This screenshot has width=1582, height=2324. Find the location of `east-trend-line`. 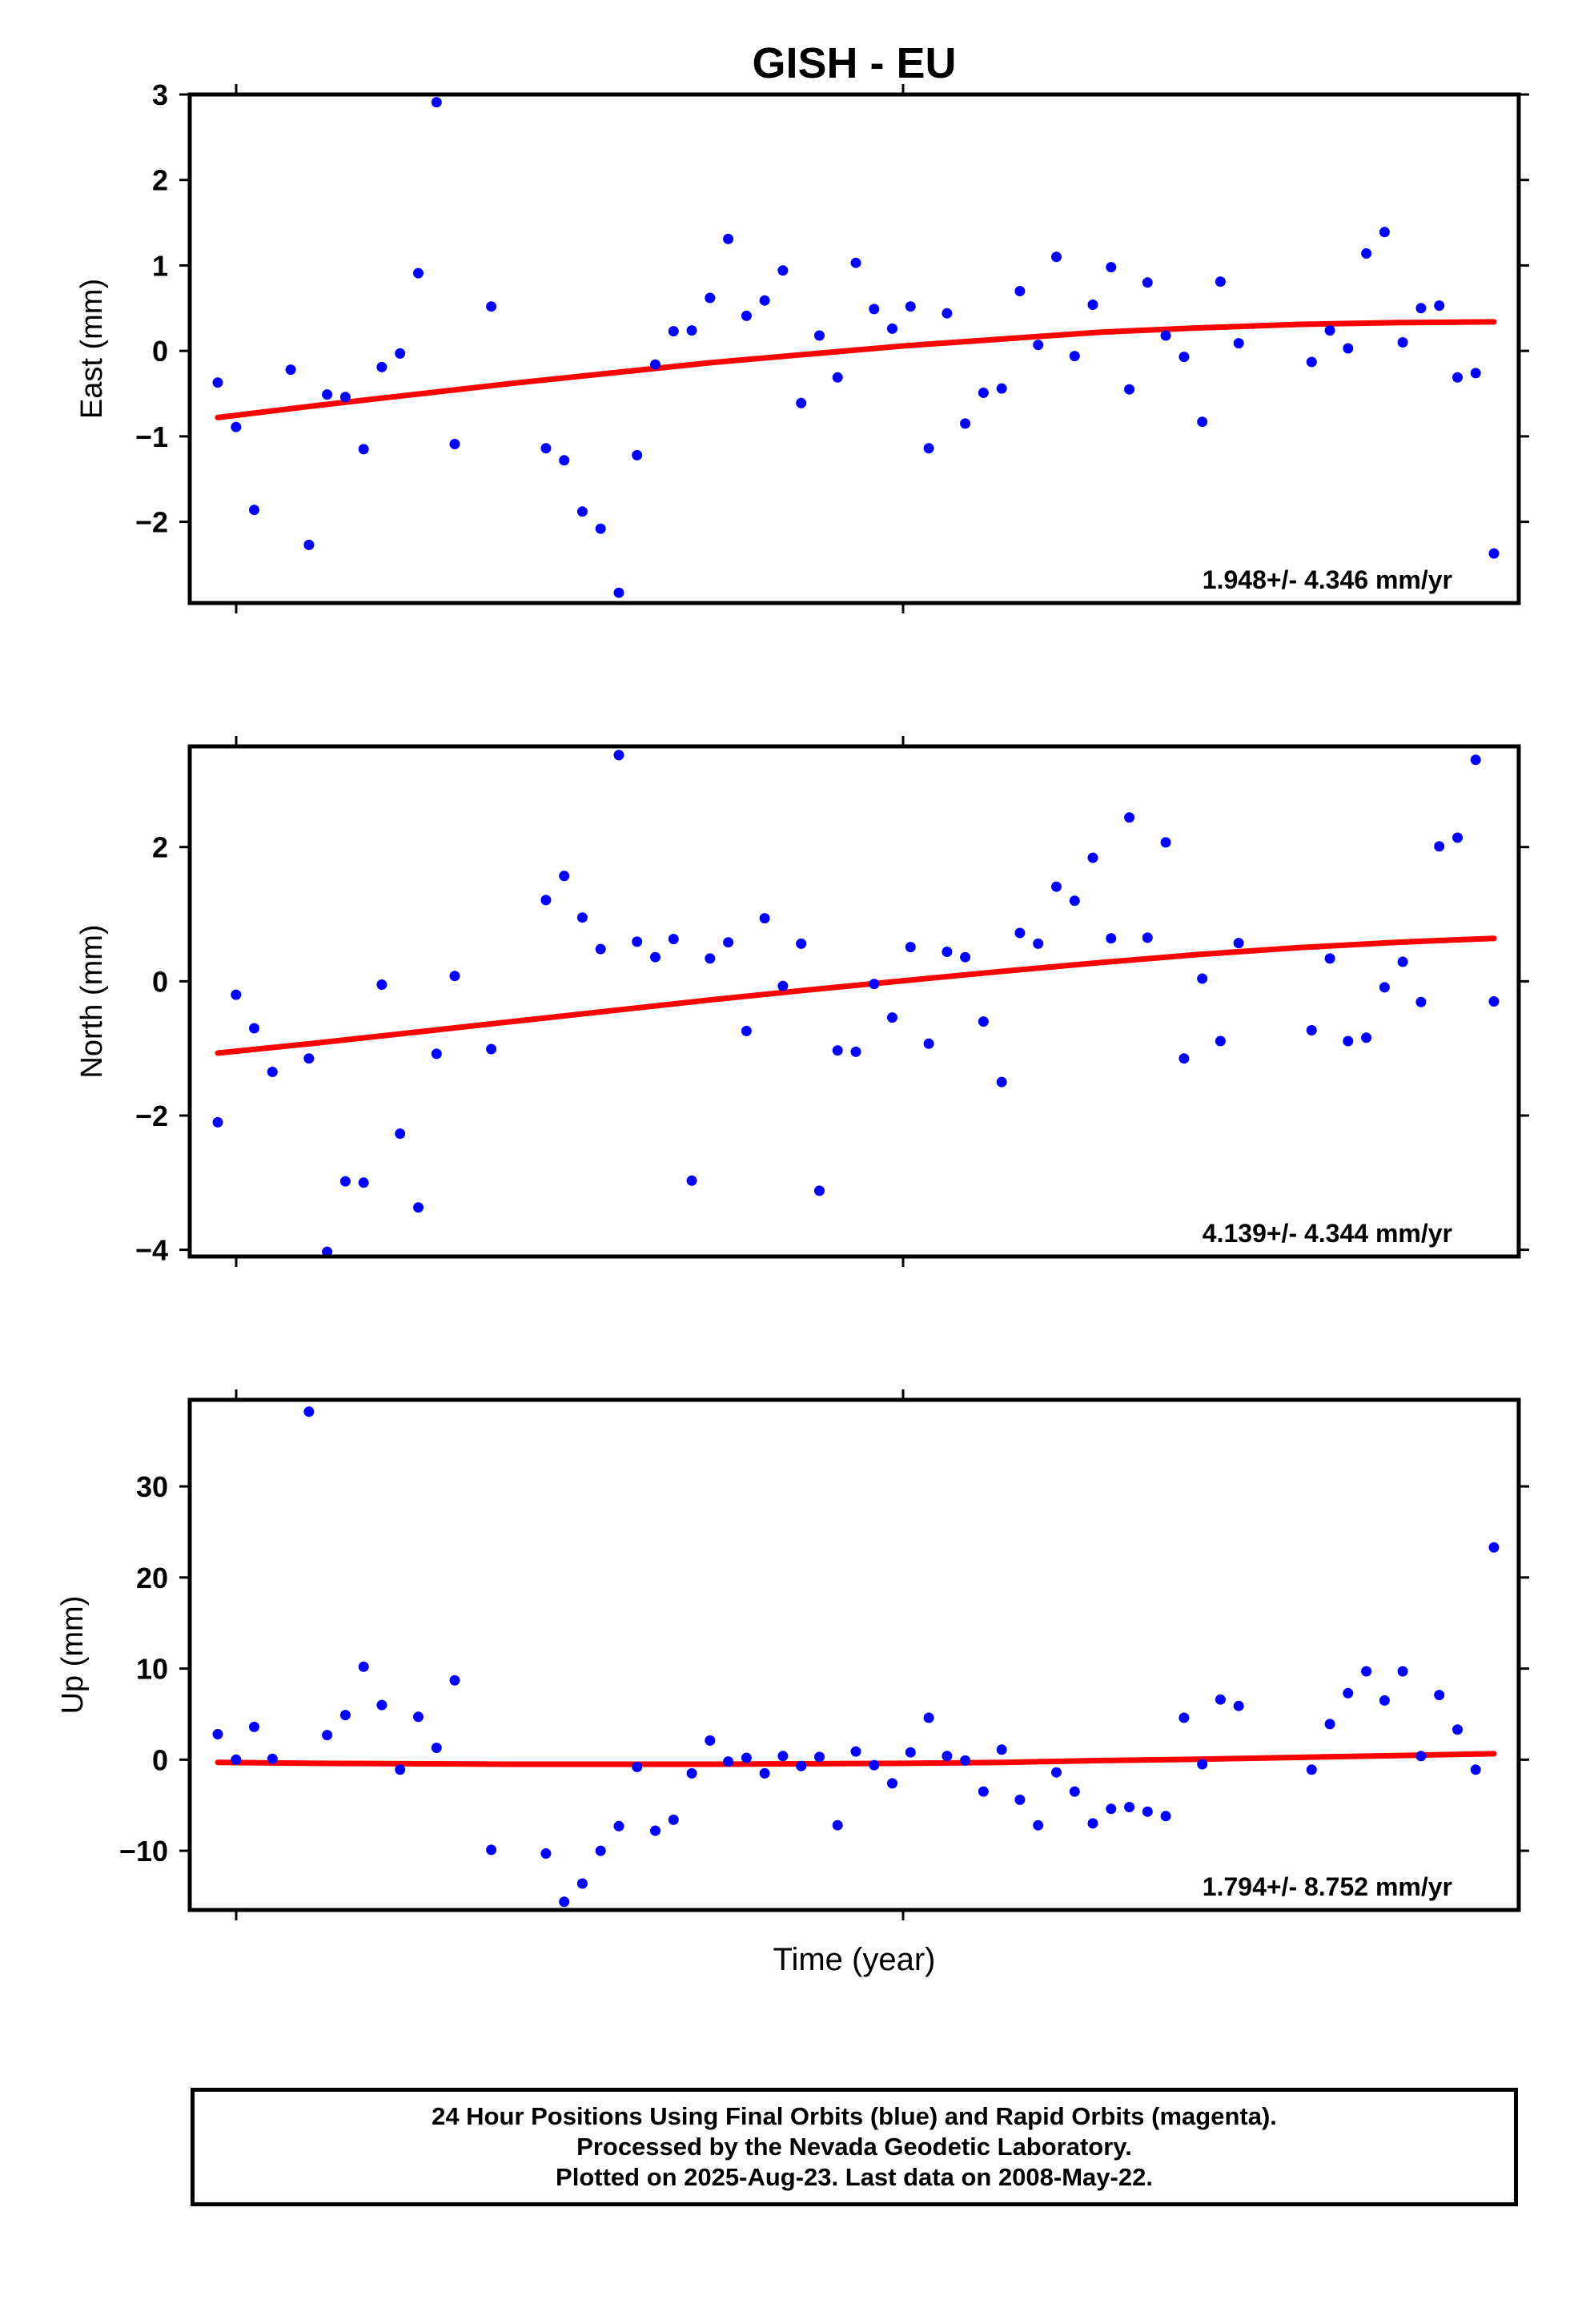

east-trend-line is located at coordinates (856, 369).